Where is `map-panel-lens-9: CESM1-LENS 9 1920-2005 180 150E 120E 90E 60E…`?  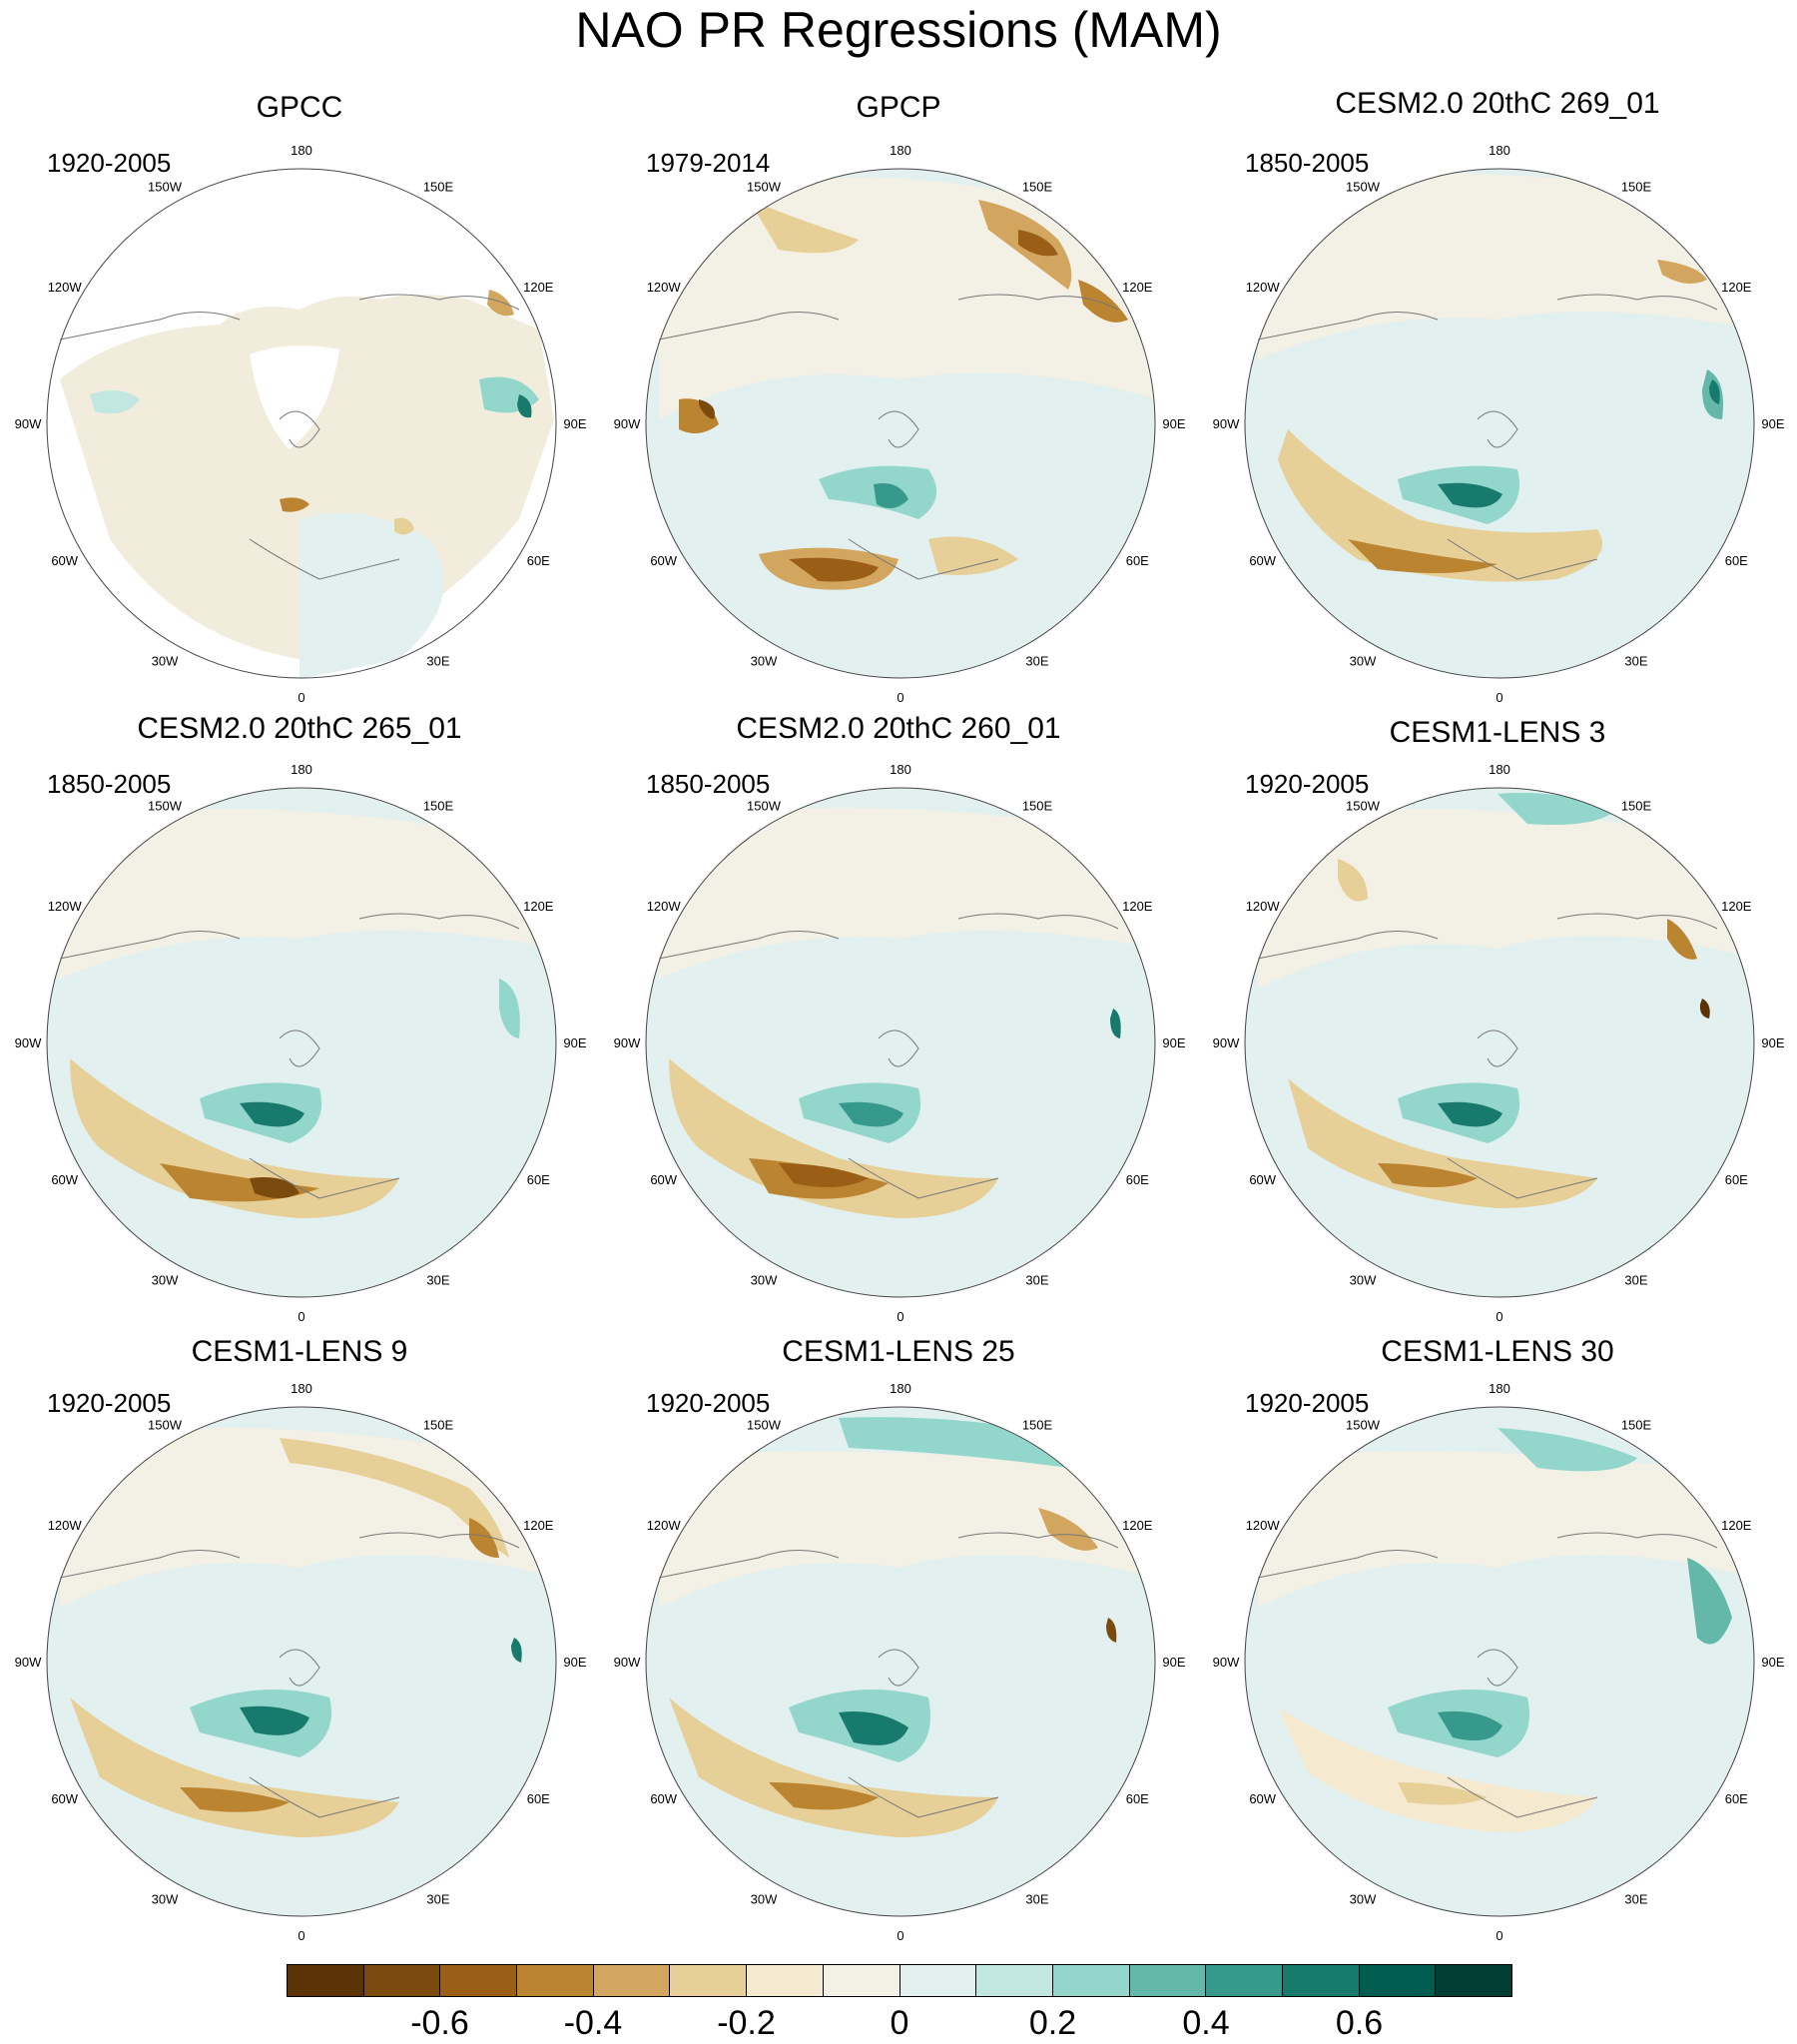
map-panel-lens-9: CESM1-LENS 9 1920-2005 180 150E 120E 90E 60E… is located at coordinates (299, 1590).